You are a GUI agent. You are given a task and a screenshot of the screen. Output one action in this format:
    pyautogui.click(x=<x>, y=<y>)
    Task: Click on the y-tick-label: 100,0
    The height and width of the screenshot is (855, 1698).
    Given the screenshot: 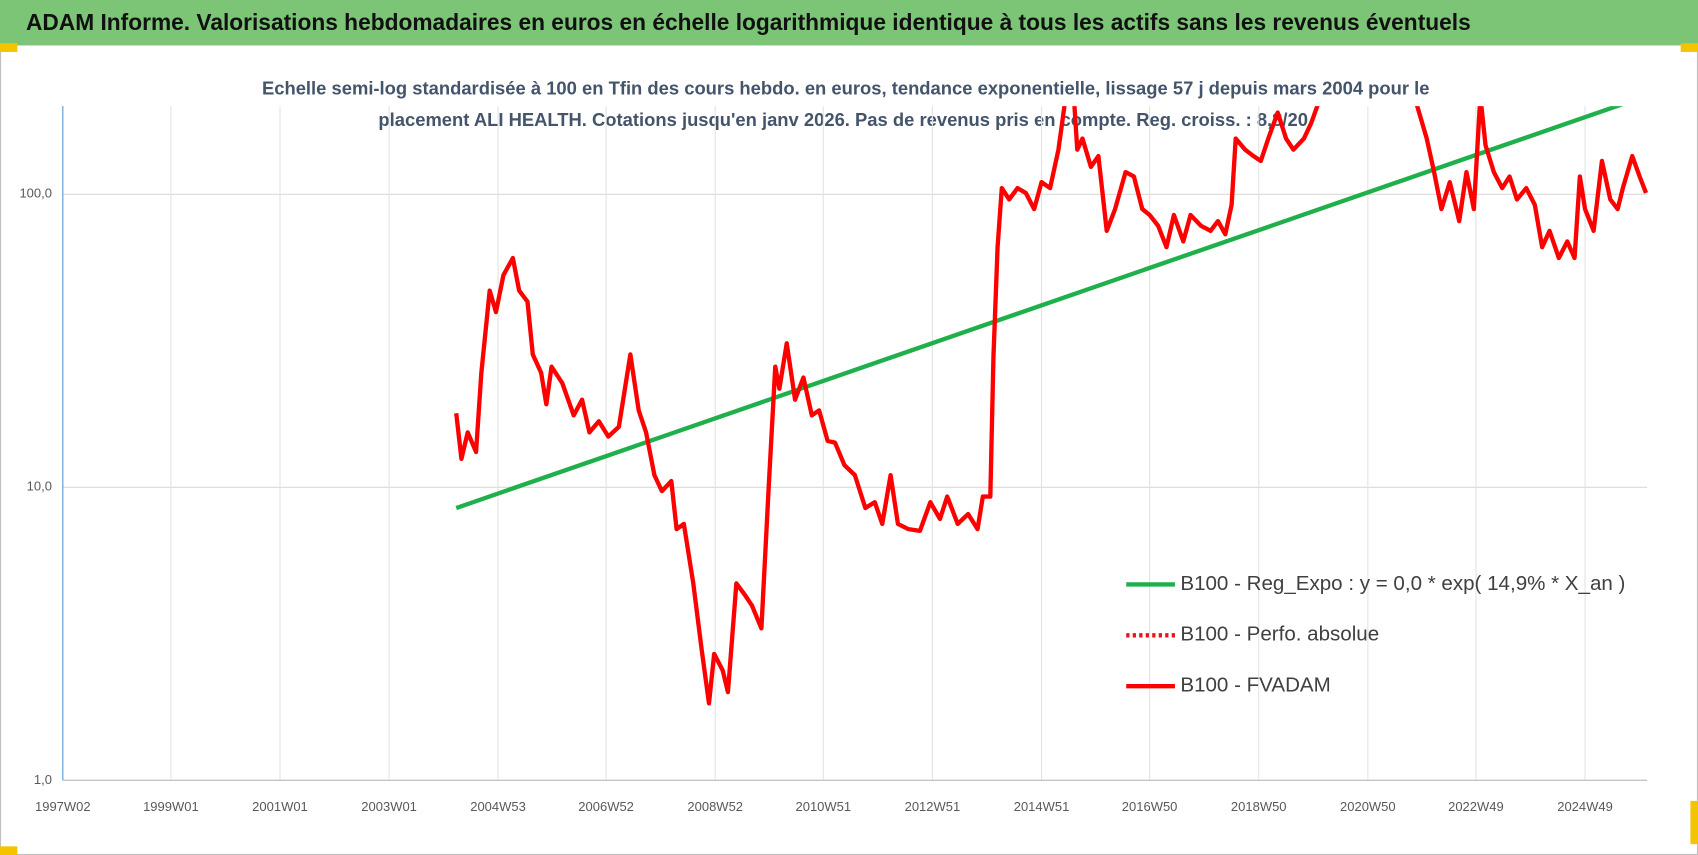 What is the action you would take?
    pyautogui.click(x=35, y=193)
    